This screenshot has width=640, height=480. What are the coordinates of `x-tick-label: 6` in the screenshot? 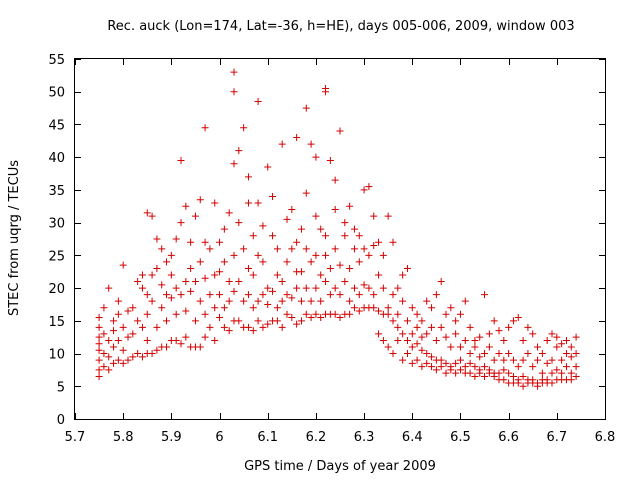 It's located at (219, 437).